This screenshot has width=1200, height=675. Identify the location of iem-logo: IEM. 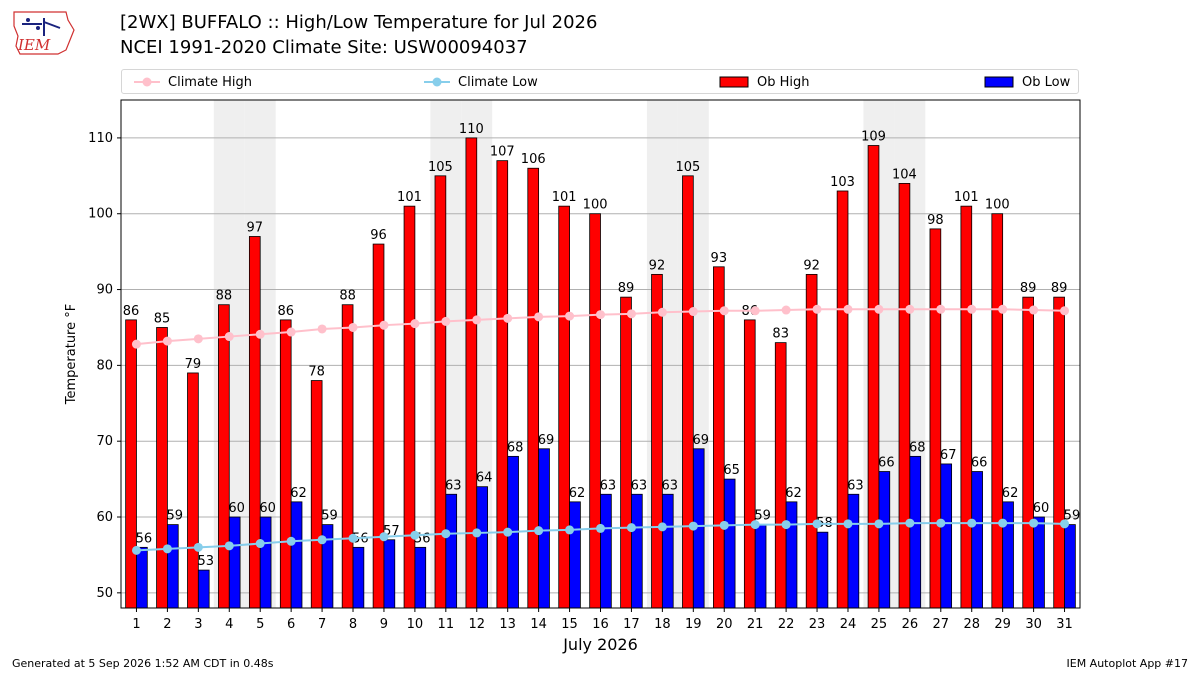
(44, 33).